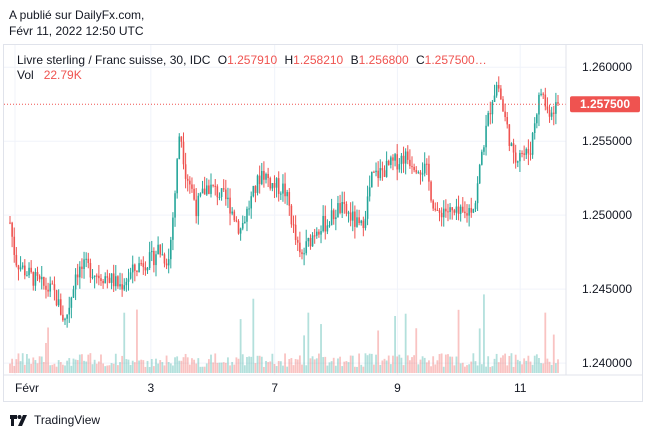 The height and width of the screenshot is (438, 652). I want to click on published-on: A publié sur DailyFx.com,, so click(77, 15).